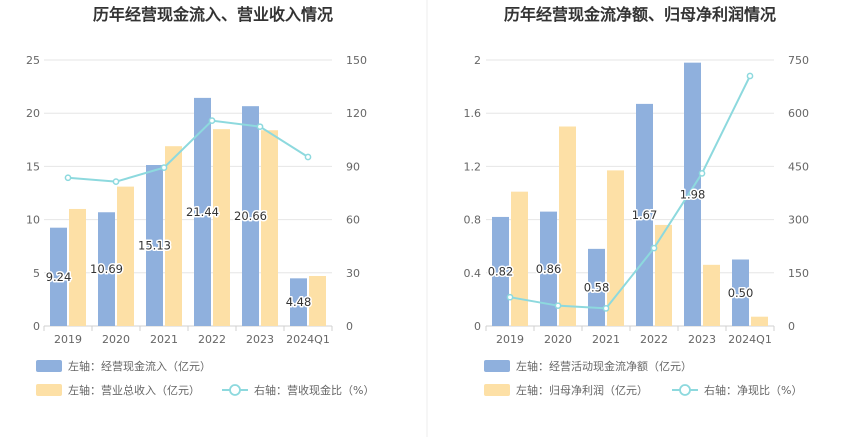 This screenshot has width=850, height=437. I want to click on chart2-legend-label-3: 右轴：净现比（%）, so click(753, 390).